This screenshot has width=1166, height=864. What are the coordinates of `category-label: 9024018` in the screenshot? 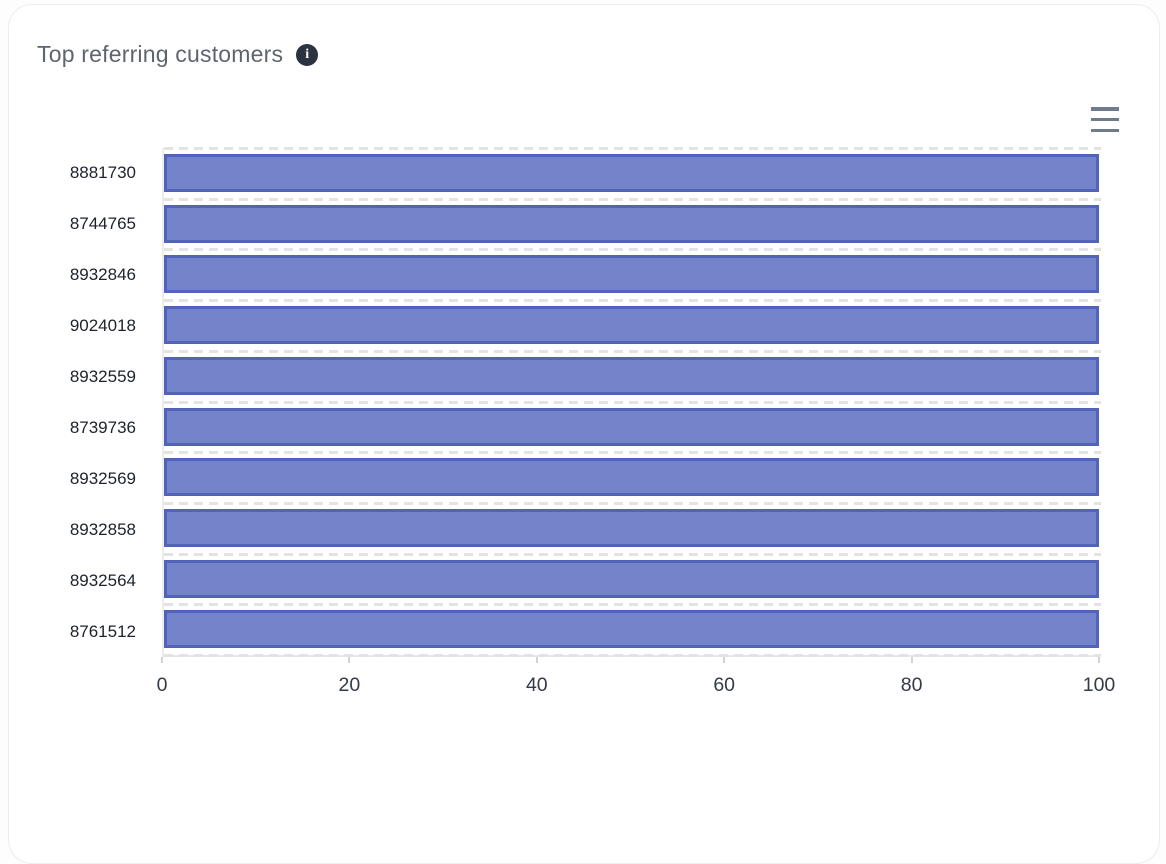 It's located at (102, 326).